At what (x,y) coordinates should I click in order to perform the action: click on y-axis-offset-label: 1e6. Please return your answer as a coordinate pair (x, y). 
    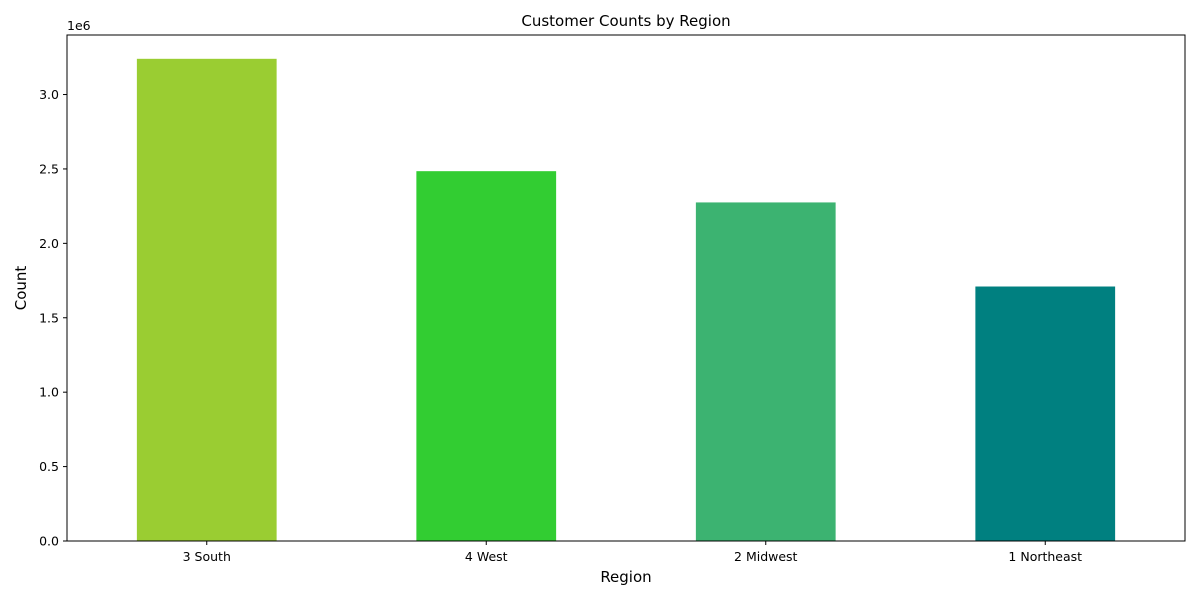
    Looking at the image, I should click on (79, 25).